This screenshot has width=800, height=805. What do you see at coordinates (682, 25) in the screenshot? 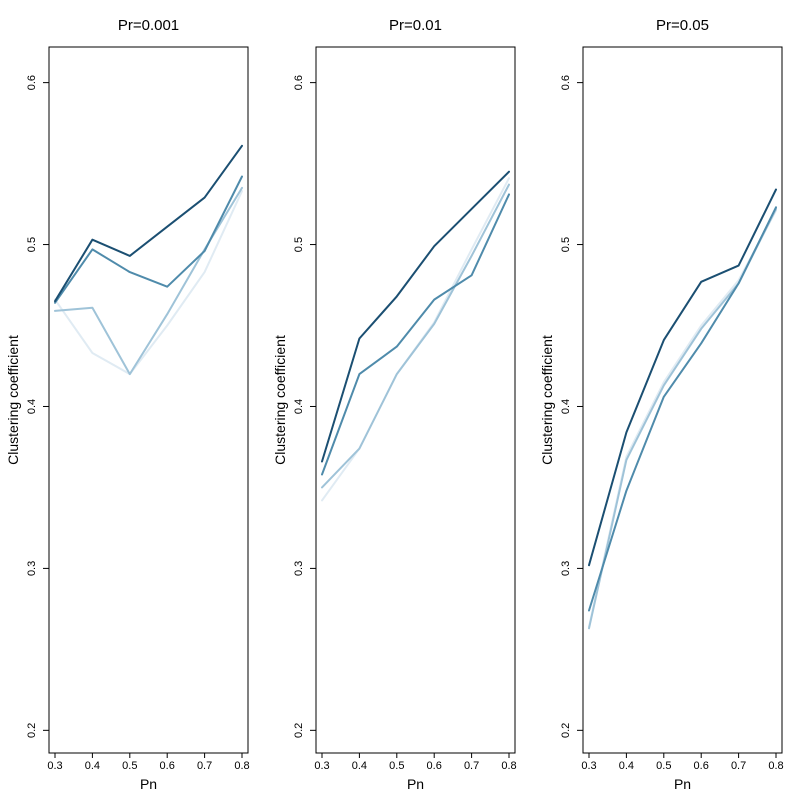
I see `panel-title: Pr=0.05` at bounding box center [682, 25].